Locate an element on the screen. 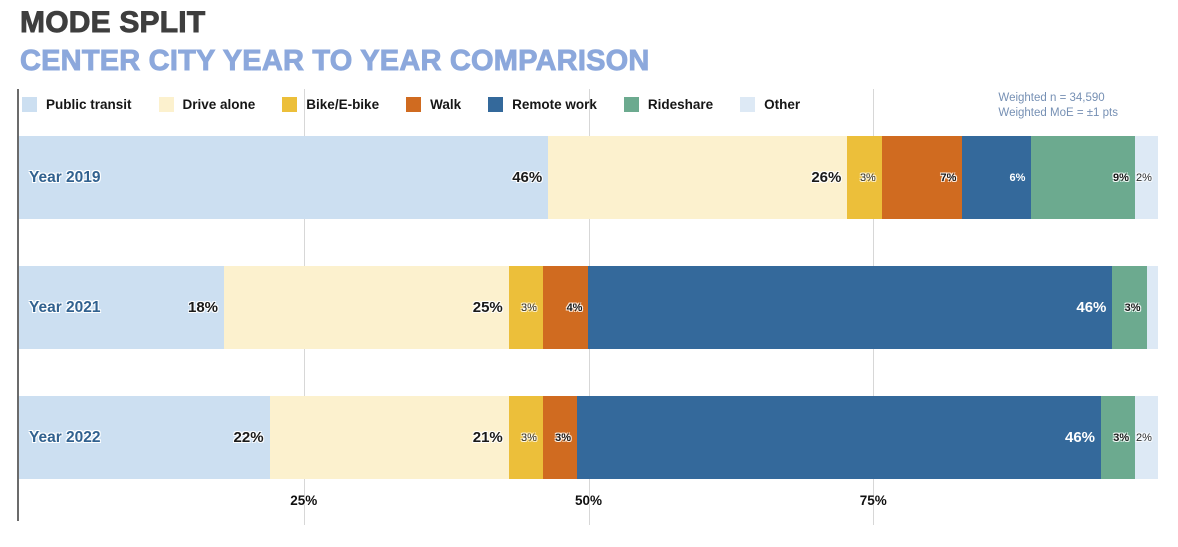 The width and height of the screenshot is (1178, 547). segment-value-label: 4% is located at coordinates (574, 307).